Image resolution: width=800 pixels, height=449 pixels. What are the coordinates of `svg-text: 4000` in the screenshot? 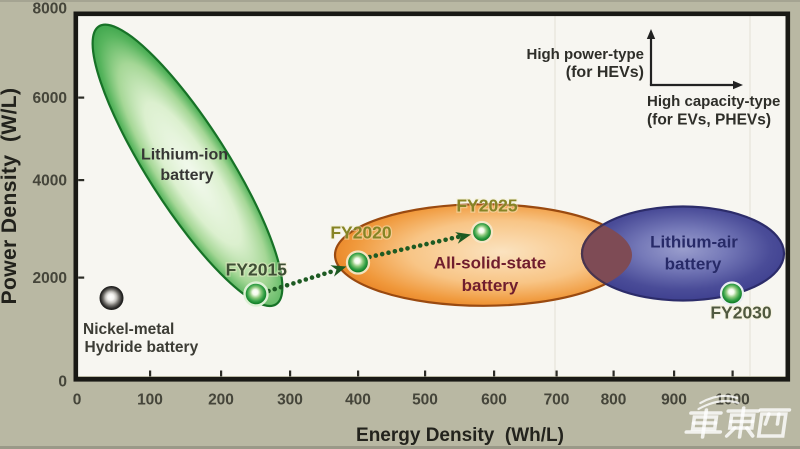 It's located at (50, 181).